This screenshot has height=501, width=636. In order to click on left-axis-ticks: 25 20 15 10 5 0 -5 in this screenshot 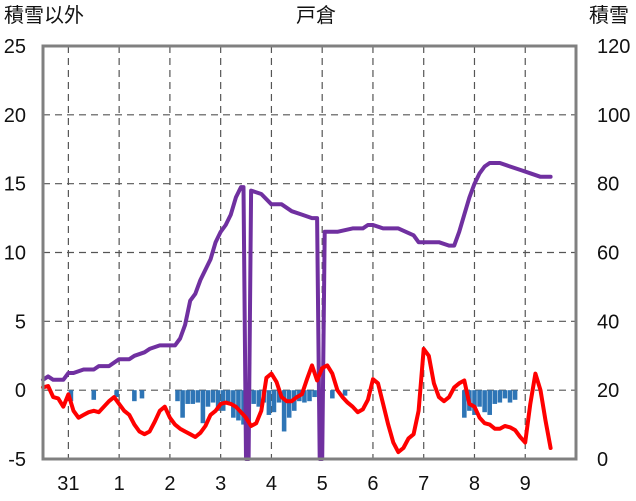, I will do `click(15, 253)`.